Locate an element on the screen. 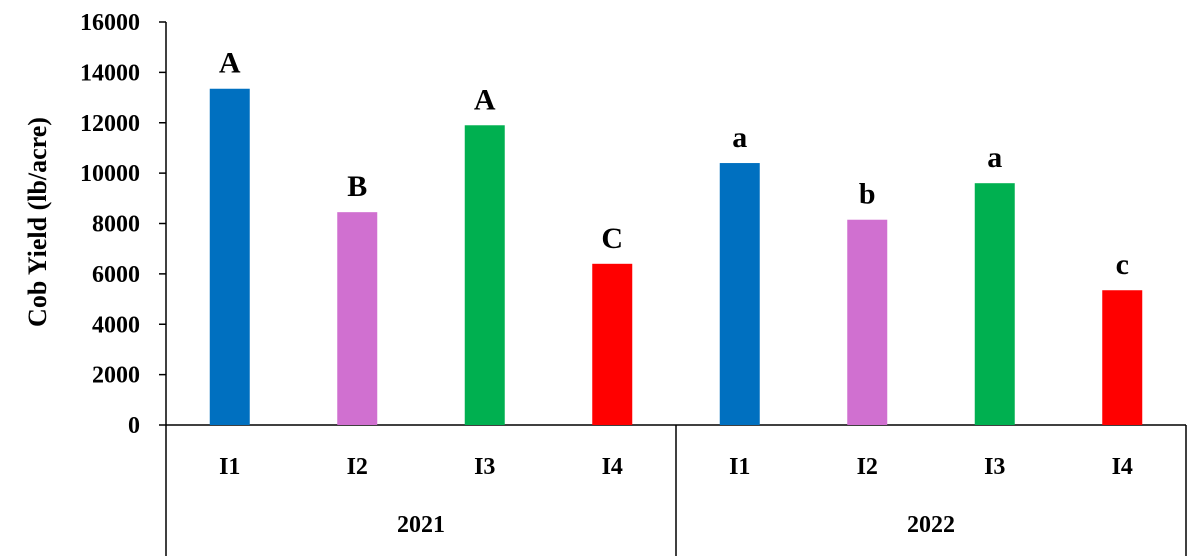 Image resolution: width=1200 pixels, height=556 pixels. y-axis-label: Cob Yield (lb/acre) is located at coordinates (37, 222).